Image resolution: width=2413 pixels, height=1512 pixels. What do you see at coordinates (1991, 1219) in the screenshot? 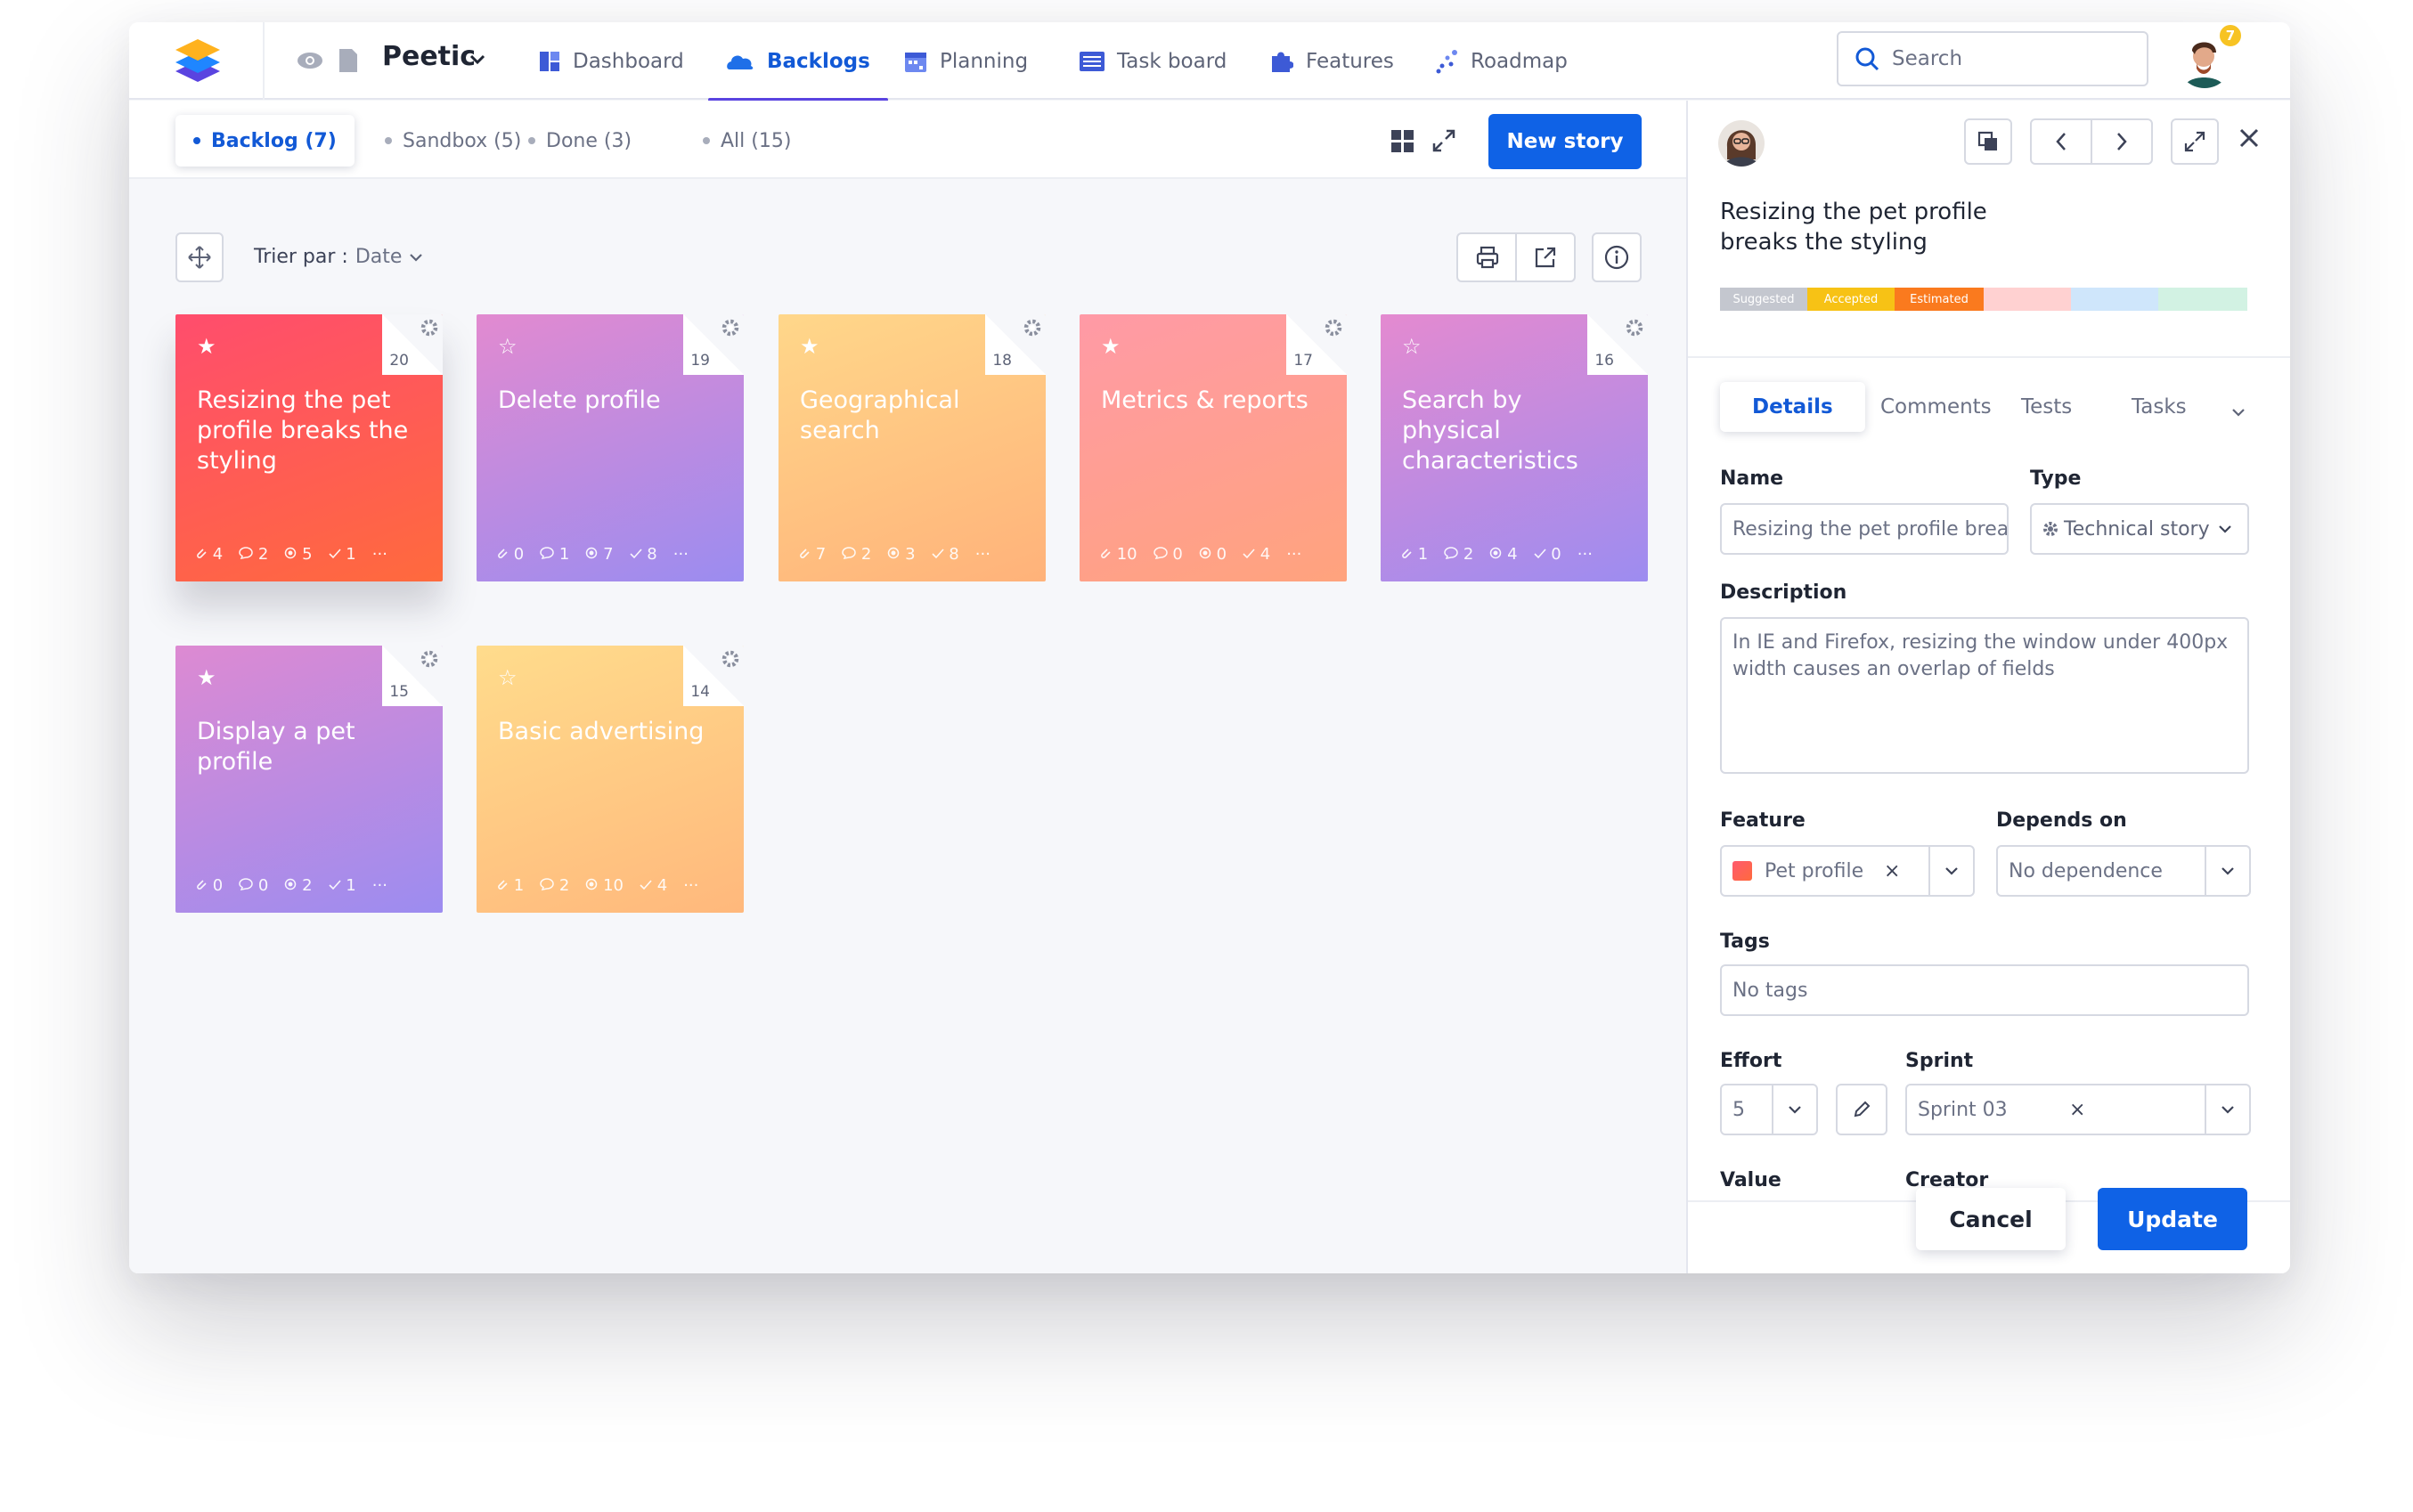
I see `cancel-button: Cancel` at bounding box center [1991, 1219].